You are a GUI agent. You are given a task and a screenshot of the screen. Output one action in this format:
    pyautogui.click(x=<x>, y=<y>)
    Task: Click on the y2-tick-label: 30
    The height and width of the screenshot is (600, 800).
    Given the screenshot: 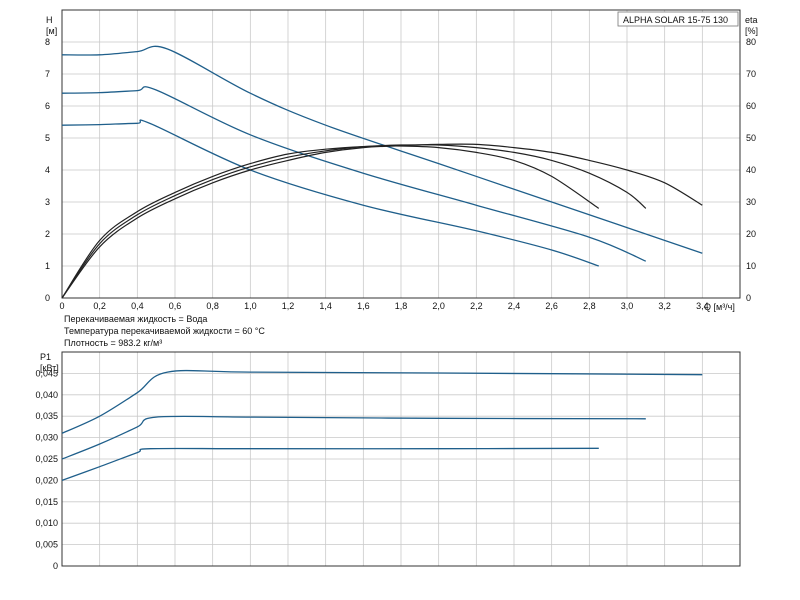 What is the action you would take?
    pyautogui.click(x=751, y=202)
    